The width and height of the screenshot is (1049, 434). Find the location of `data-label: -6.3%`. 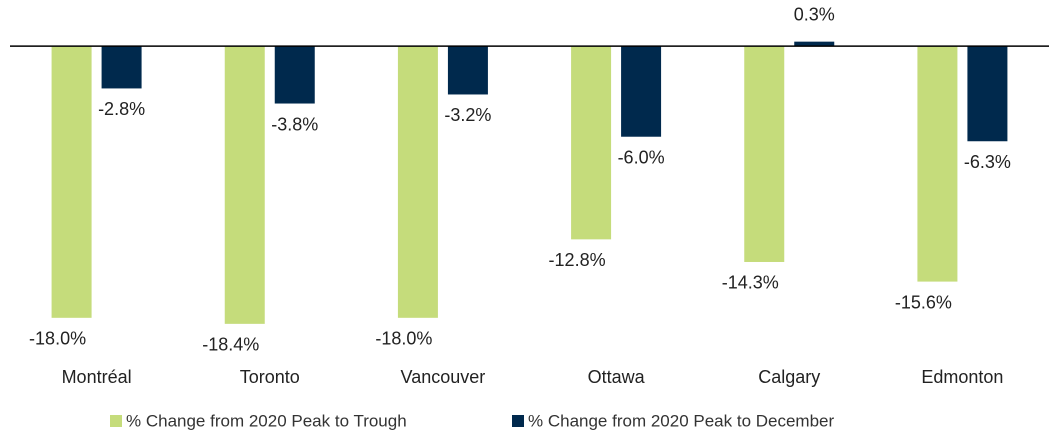

data-label: -6.3% is located at coordinates (987, 162).